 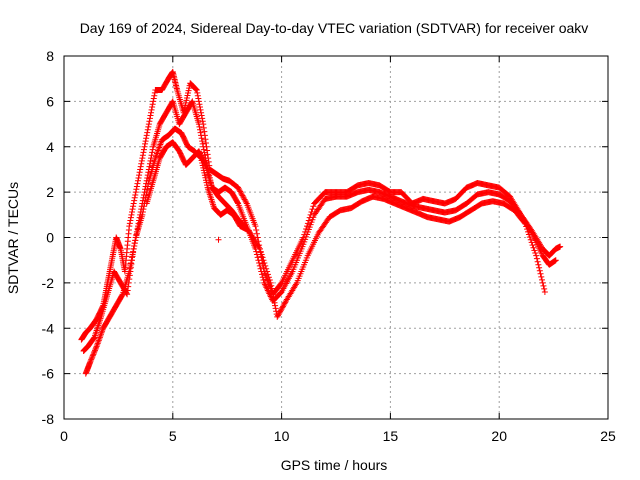 What do you see at coordinates (282, 436) in the screenshot?
I see `x-tick-label: 10` at bounding box center [282, 436].